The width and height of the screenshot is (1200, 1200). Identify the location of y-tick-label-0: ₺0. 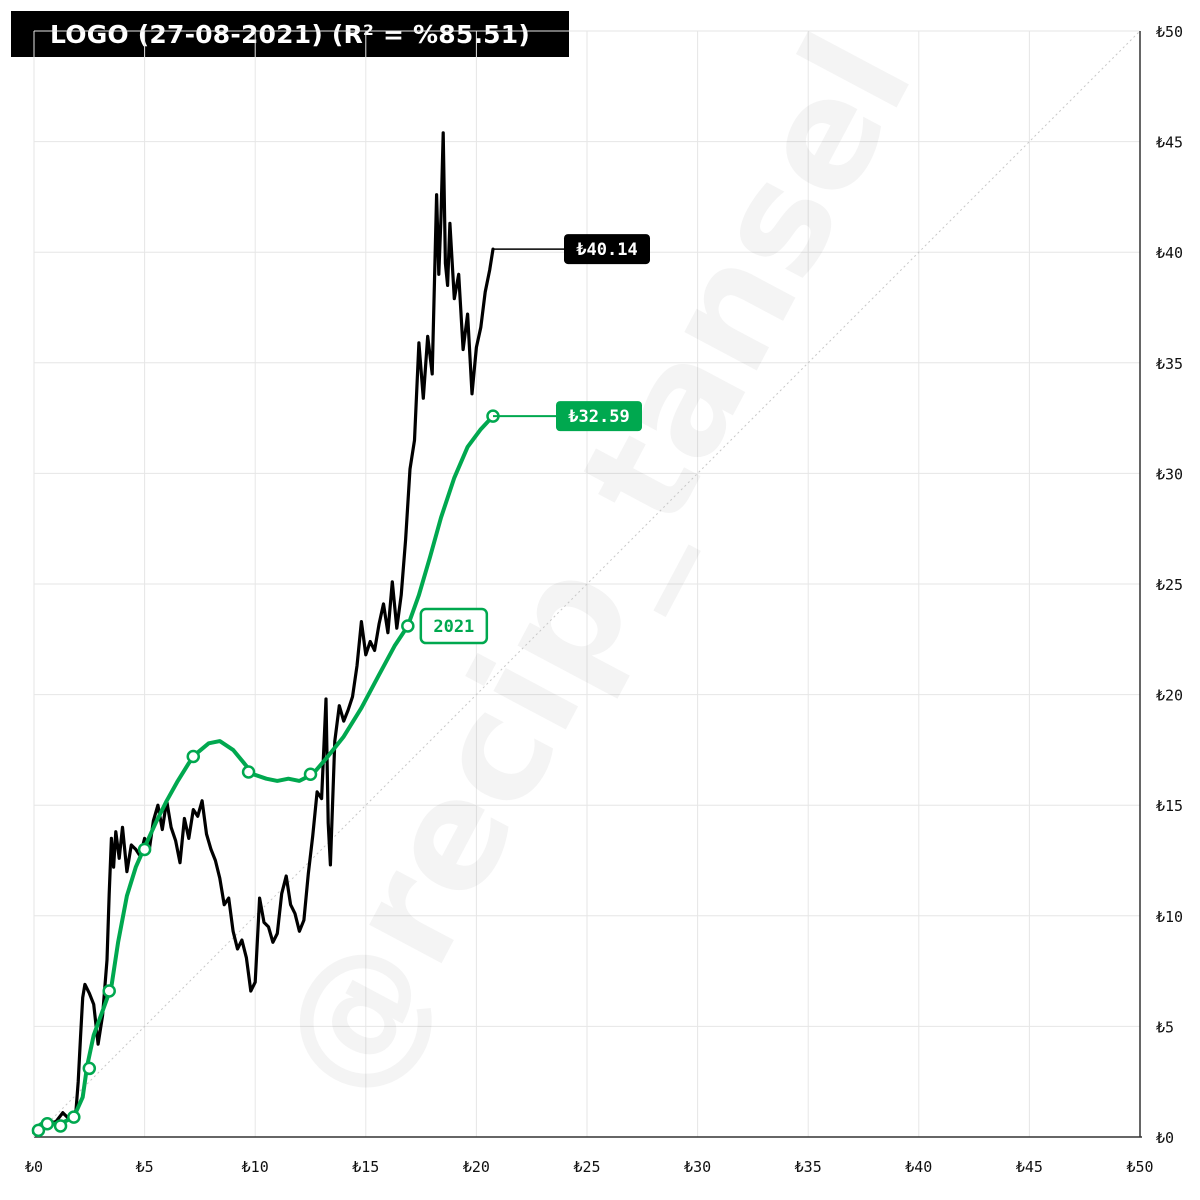
(1165, 1138).